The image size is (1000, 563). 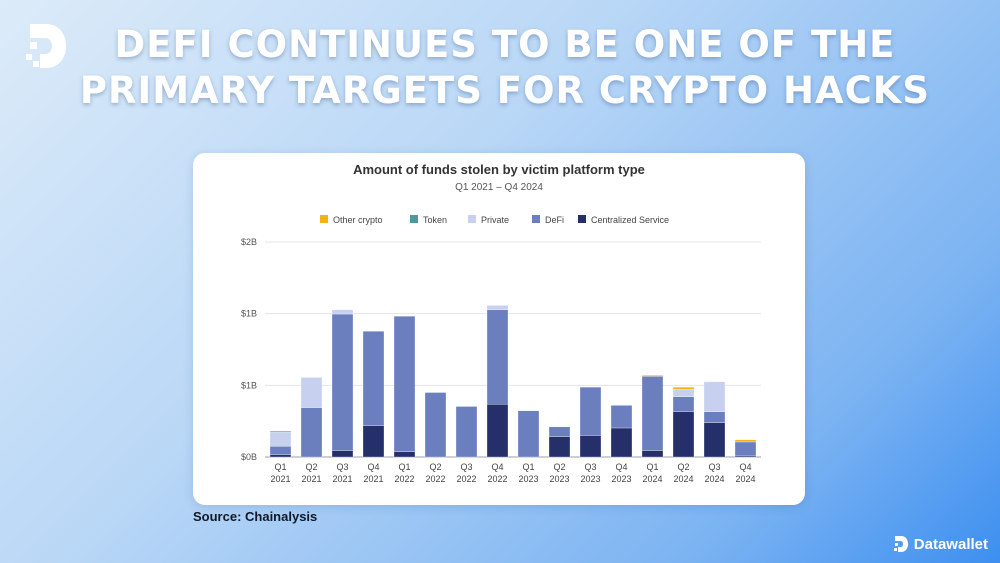 What do you see at coordinates (497, 357) in the screenshot?
I see `bar-defi-Q4-2022` at bounding box center [497, 357].